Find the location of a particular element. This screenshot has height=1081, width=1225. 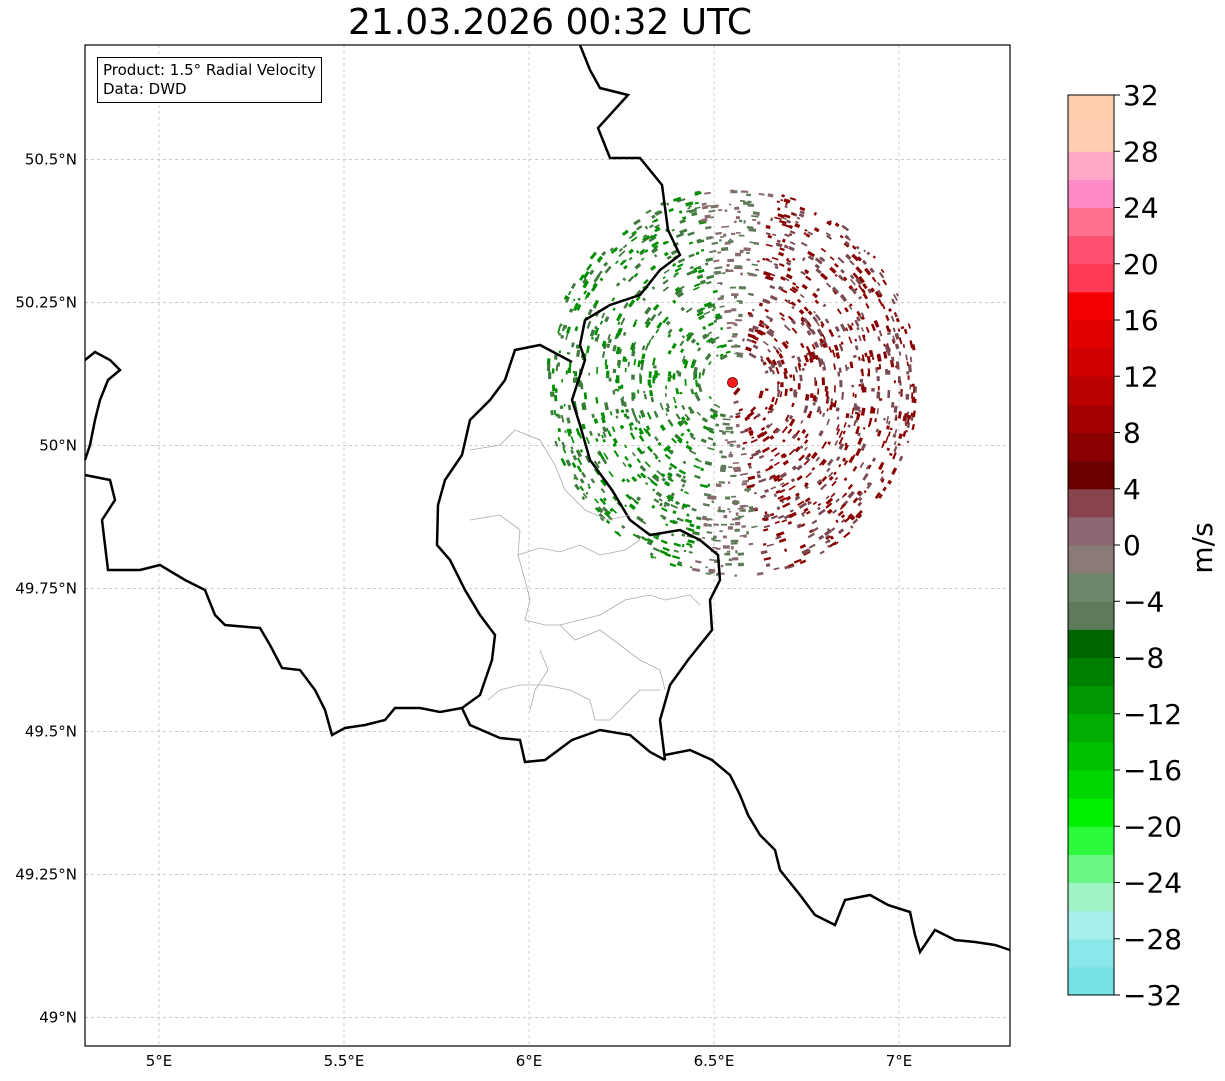

colorbar-segment is located at coordinates (1091, 643).